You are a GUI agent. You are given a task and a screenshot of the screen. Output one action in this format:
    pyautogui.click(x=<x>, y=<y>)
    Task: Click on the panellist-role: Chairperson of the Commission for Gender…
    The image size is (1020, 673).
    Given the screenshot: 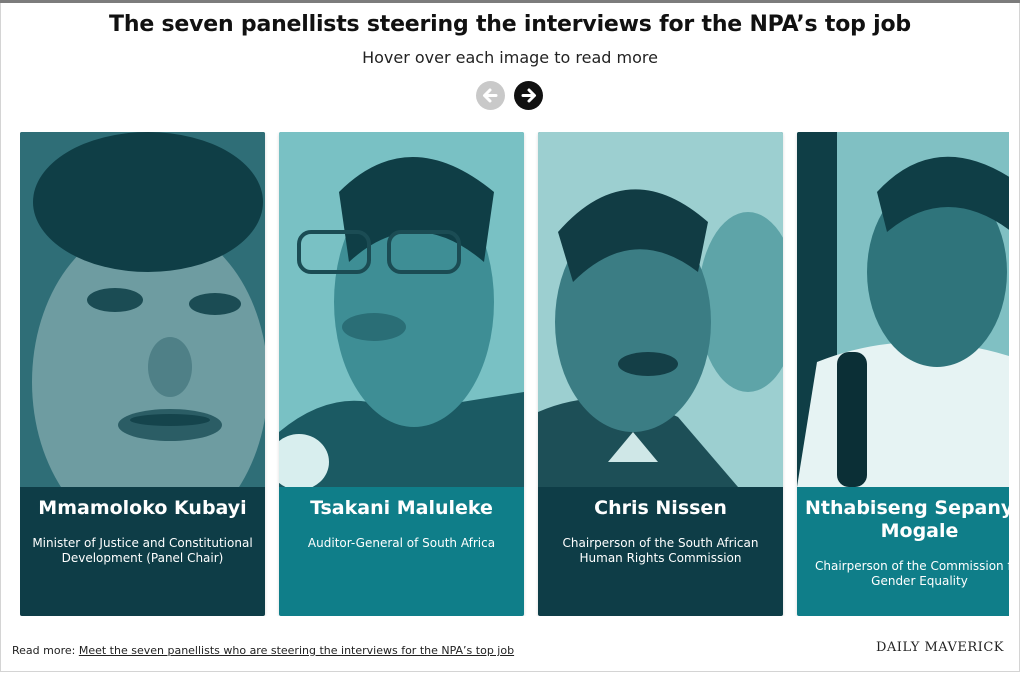 What is the action you would take?
    pyautogui.click(x=912, y=573)
    